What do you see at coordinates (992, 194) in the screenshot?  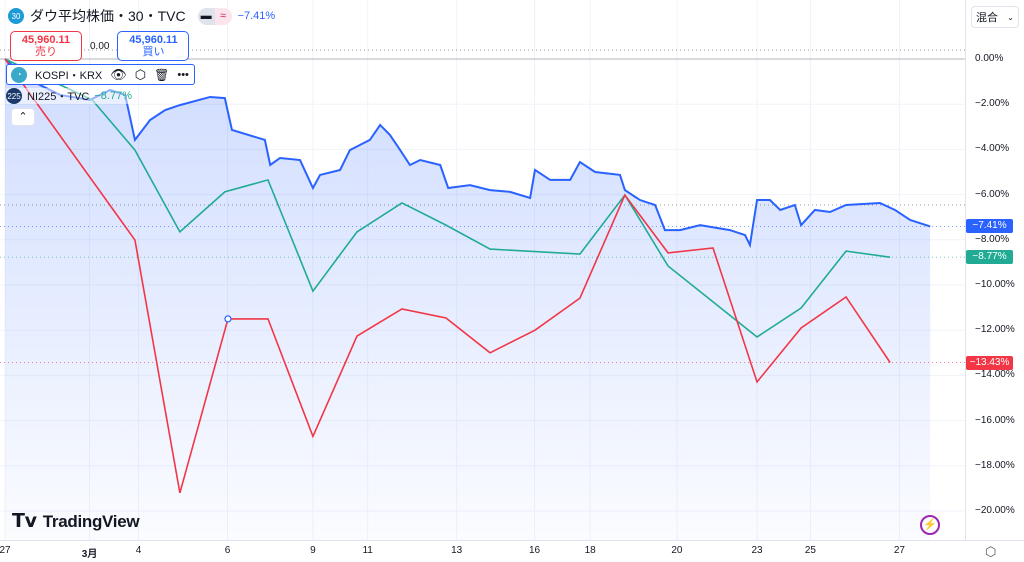 I see `y-tick-label: −6.00%` at bounding box center [992, 194].